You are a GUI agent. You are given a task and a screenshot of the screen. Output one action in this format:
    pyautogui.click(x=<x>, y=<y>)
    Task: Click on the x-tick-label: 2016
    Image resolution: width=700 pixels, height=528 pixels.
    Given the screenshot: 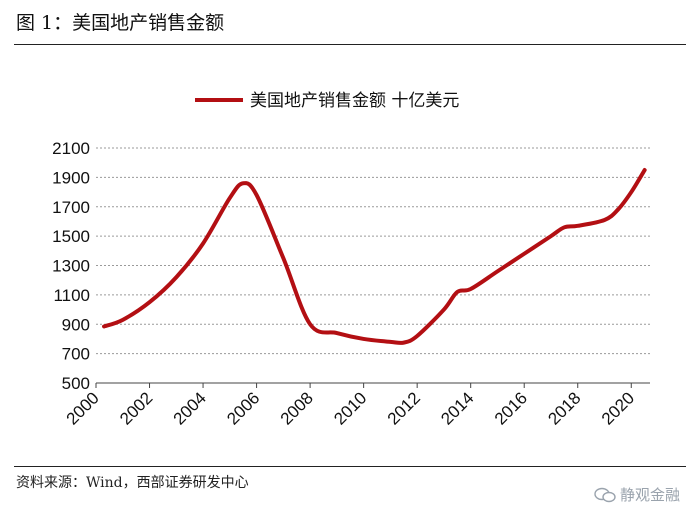 What is the action you would take?
    pyautogui.click(x=511, y=408)
    